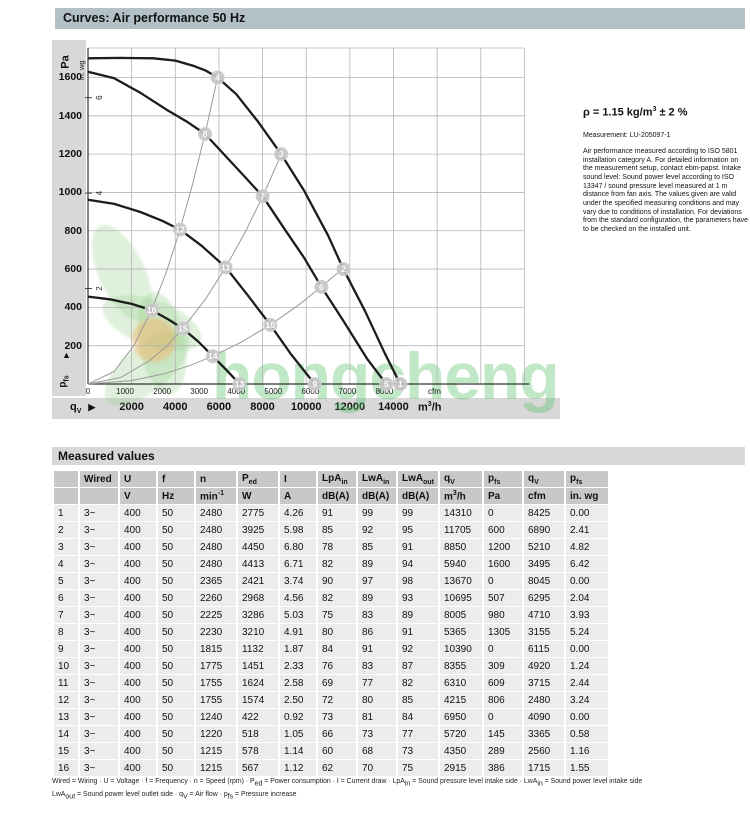 Image resolution: width=750 pixels, height=816 pixels. What do you see at coordinates (271, 325) in the screenshot?
I see `svg-text: 10` at bounding box center [271, 325].